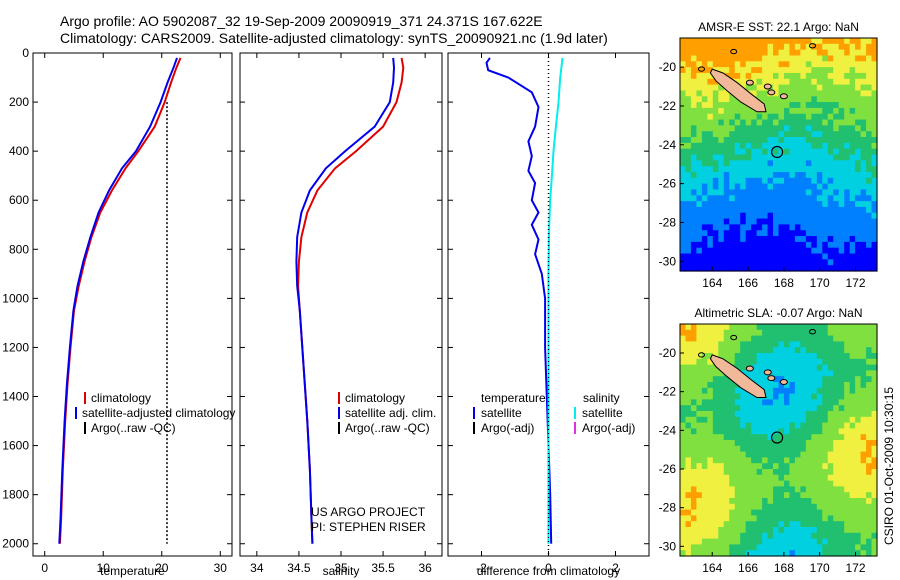 This screenshot has width=900, height=580. I want to click on series-line, so click(345, 300).